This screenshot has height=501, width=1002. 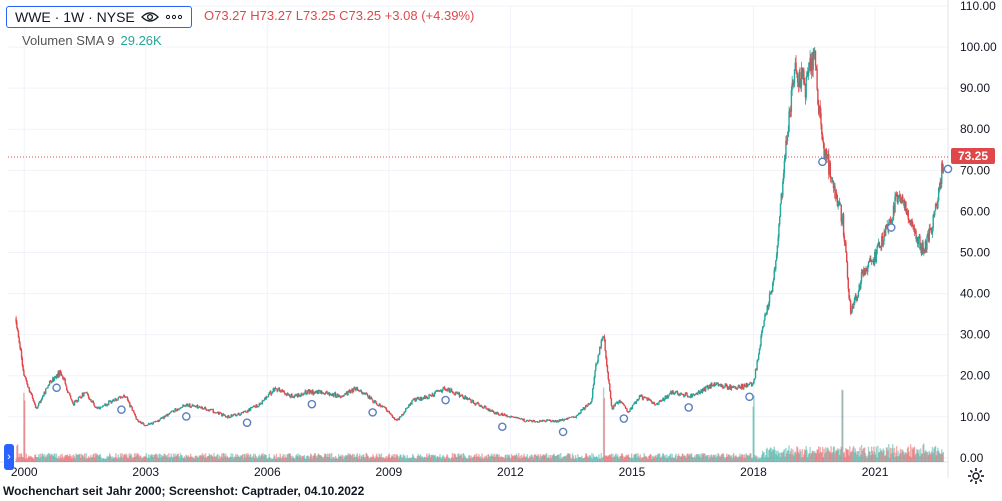 I want to click on symbol-legend: WWE · 1W · NYSE, so click(x=99, y=17).